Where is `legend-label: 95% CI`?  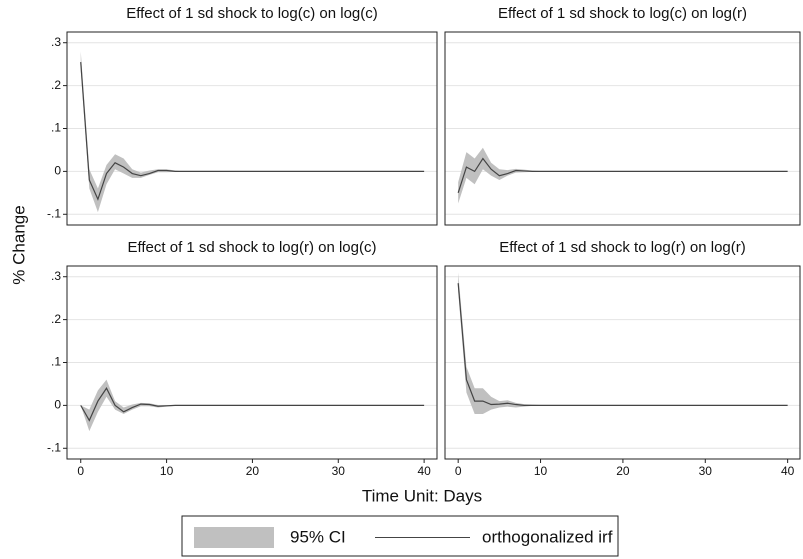
legend-label: 95% CI is located at coordinates (318, 536).